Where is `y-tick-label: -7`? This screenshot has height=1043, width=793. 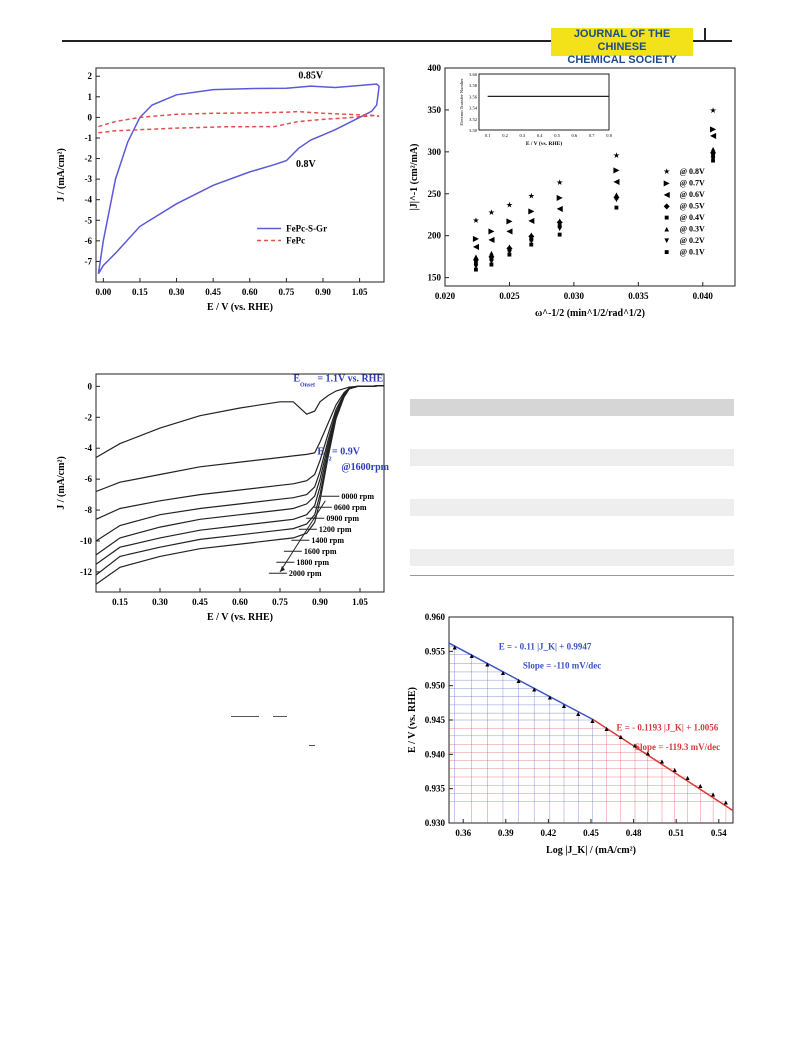
y-tick-label: -7 is located at coordinates (89, 261).